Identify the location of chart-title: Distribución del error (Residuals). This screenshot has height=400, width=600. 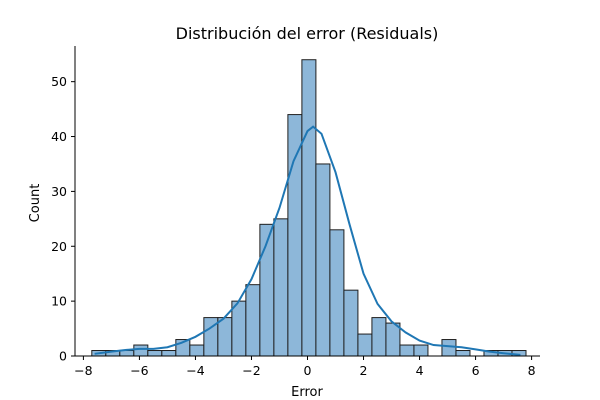
(307, 33).